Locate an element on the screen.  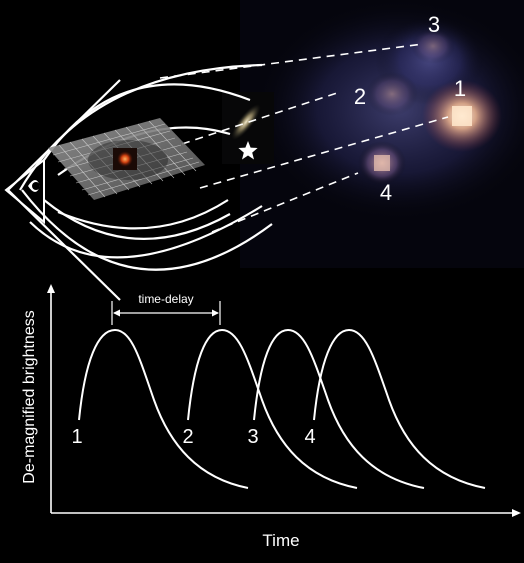
eye-bracket is located at coordinates (24, 191).